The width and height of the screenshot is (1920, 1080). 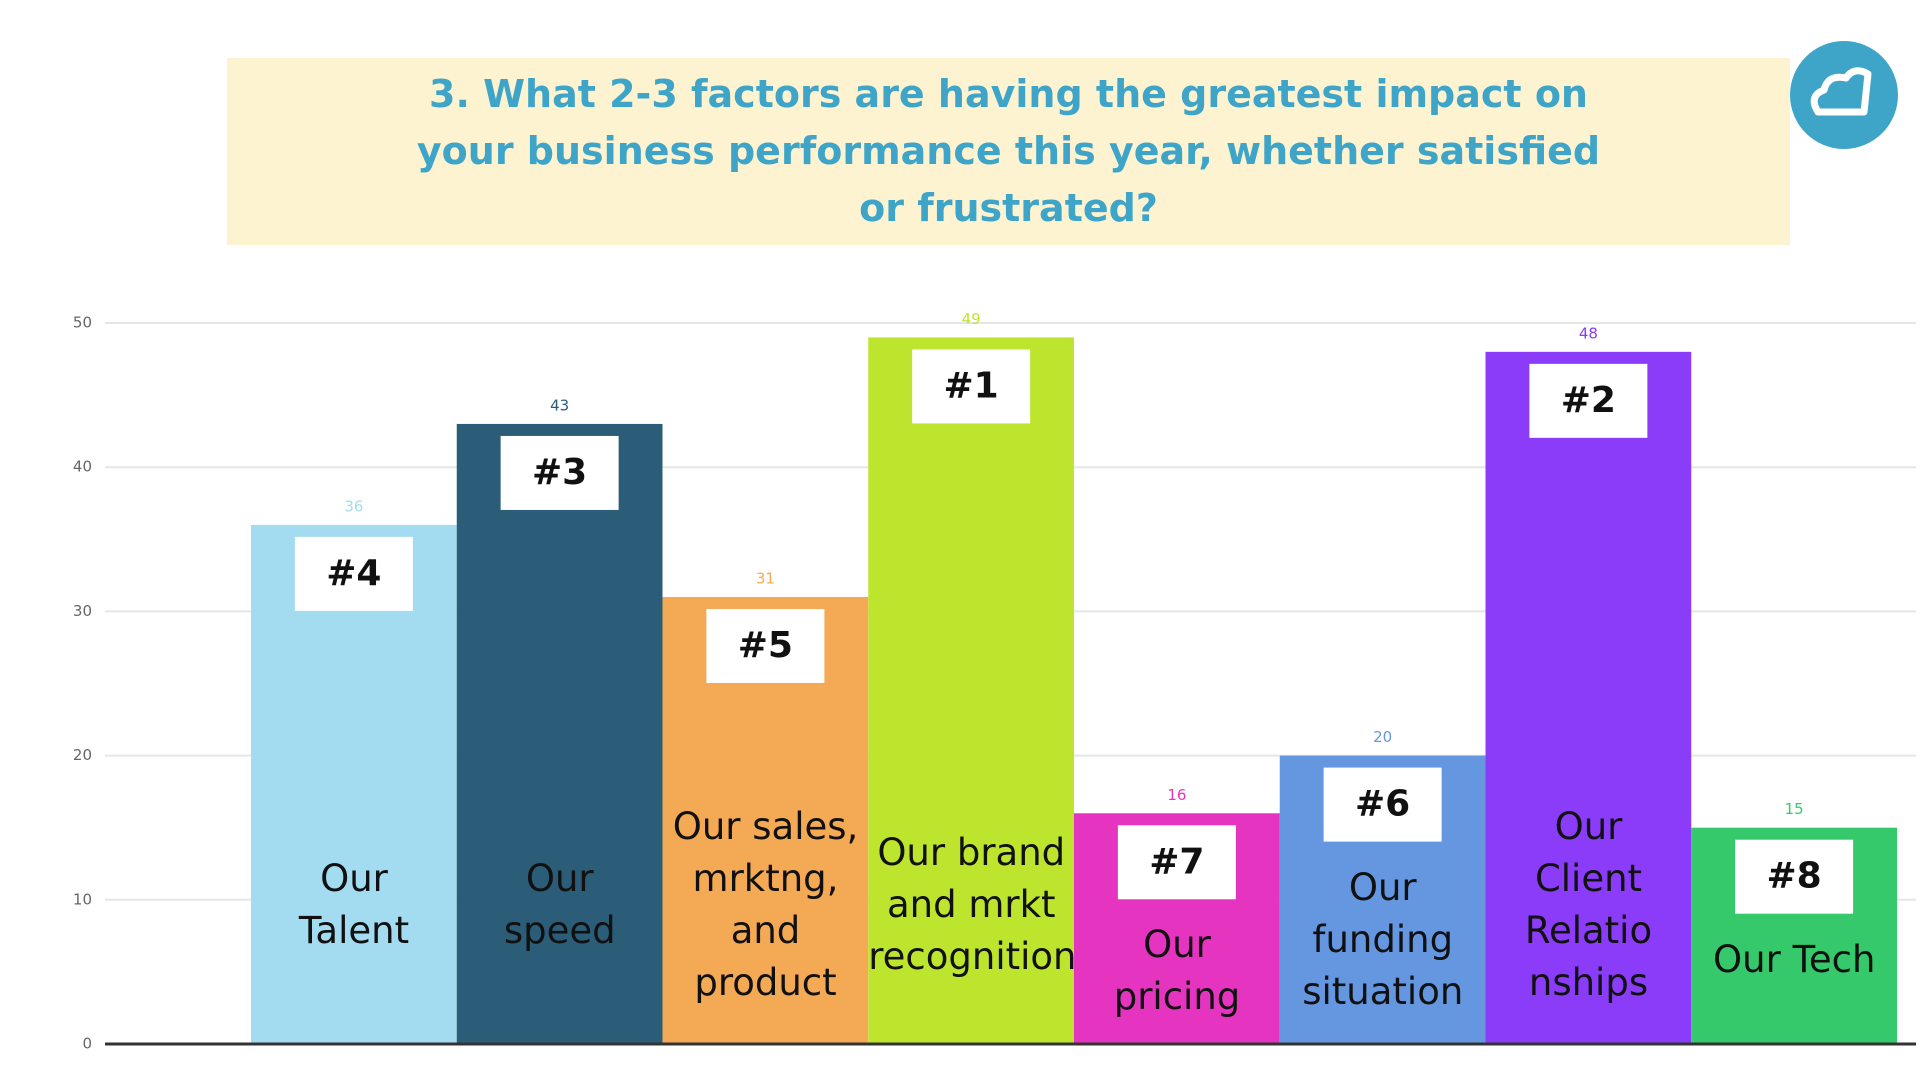 I want to click on rank-label: #8, so click(x=1794, y=876).